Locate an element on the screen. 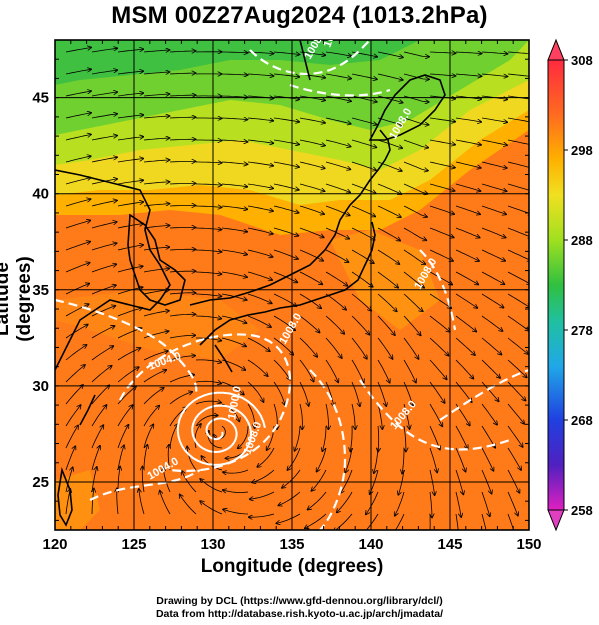  x-tick-label: 145 is located at coordinates (449, 544).